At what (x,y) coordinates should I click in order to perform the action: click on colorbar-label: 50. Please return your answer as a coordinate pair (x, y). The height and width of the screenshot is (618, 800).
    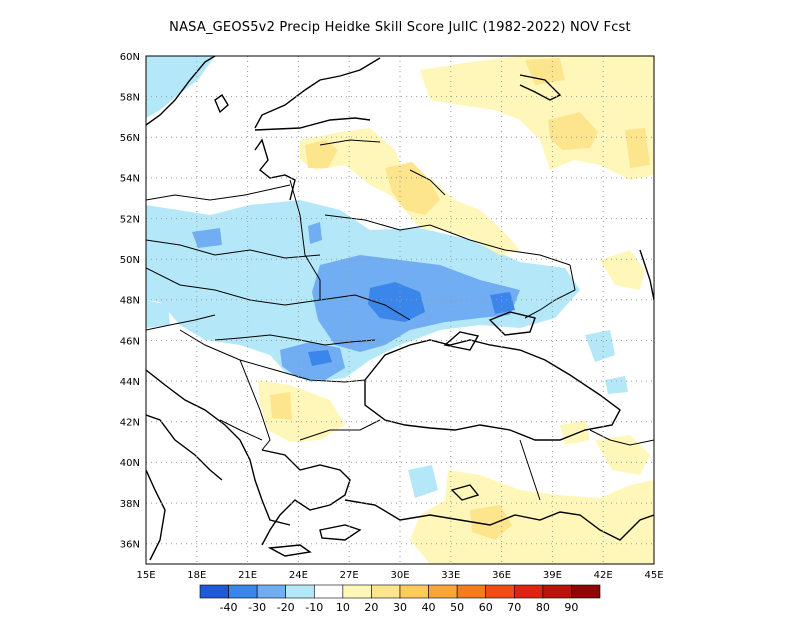
    Looking at the image, I should click on (457, 607).